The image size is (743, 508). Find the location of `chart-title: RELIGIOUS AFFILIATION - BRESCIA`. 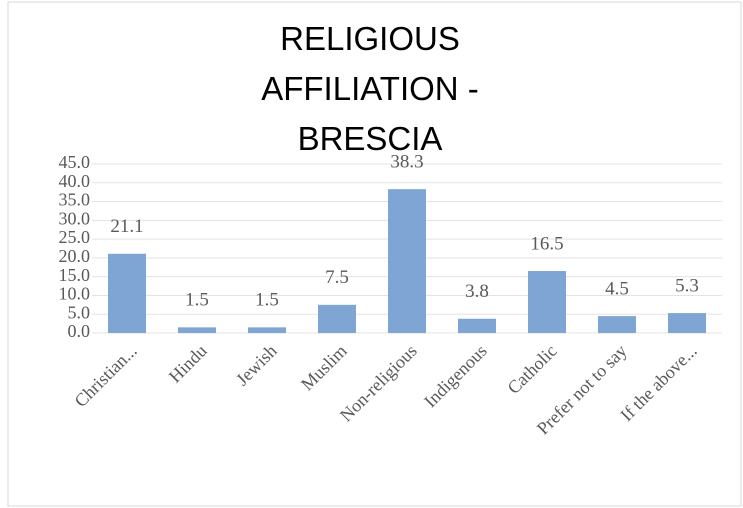

chart-title: RELIGIOUS AFFILIATION - BRESCIA is located at coordinates (370, 88).